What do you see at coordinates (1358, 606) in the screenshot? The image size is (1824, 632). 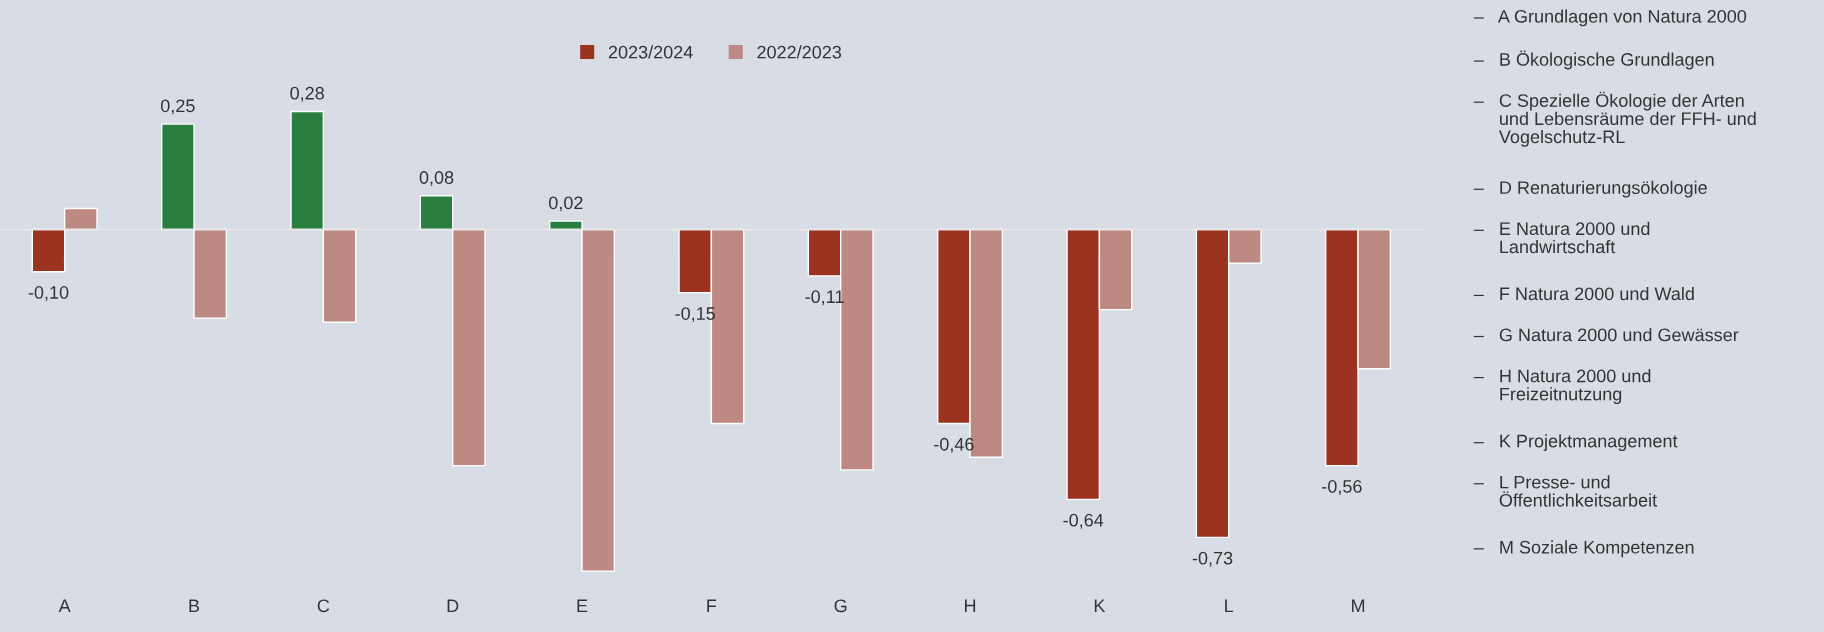 I see `x-tick-label: M` at bounding box center [1358, 606].